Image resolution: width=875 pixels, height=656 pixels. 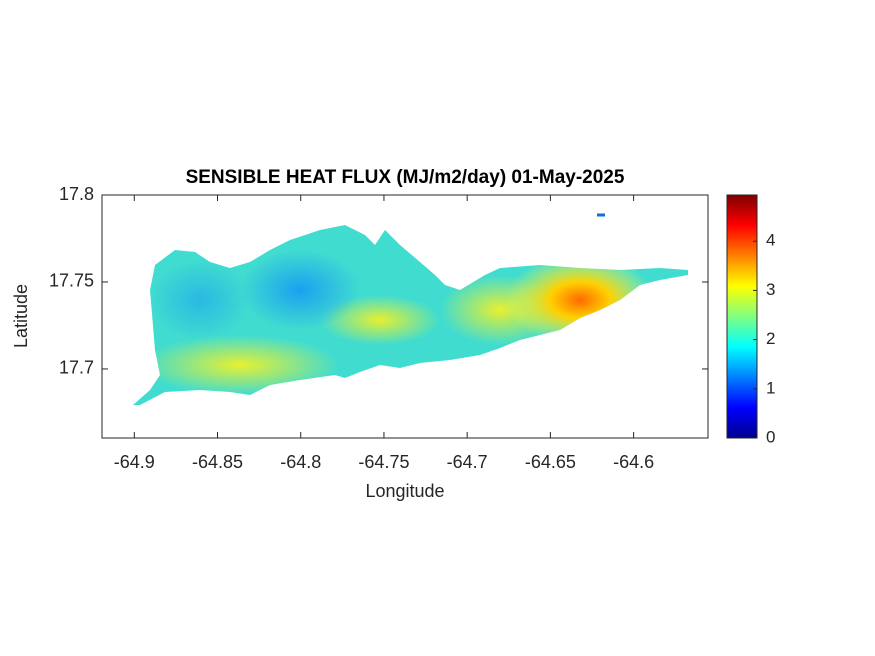 I want to click on x-tick-label: -64.8, so click(x=300, y=462).